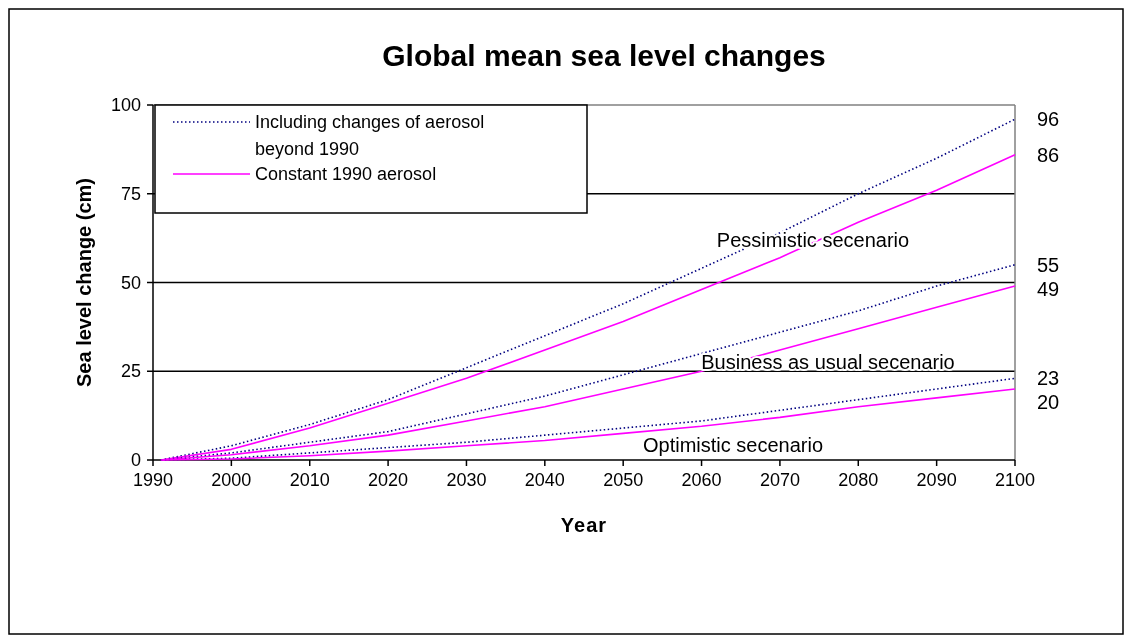 This screenshot has height=643, width=1132. What do you see at coordinates (130, 371) in the screenshot?
I see `y-tick-label: 25` at bounding box center [130, 371].